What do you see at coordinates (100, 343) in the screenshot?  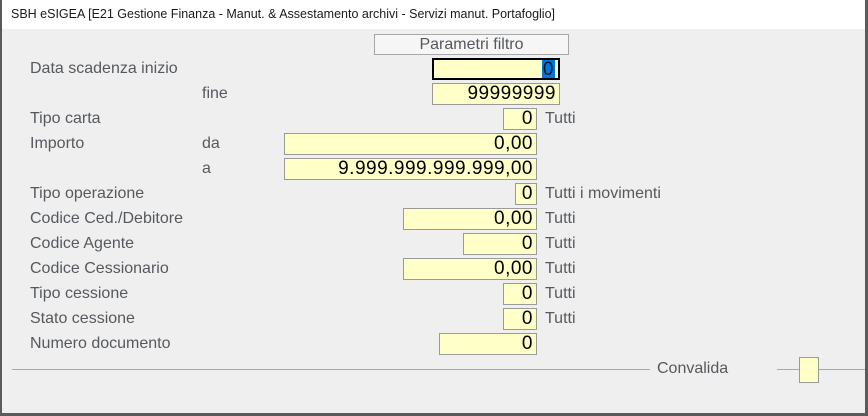 I see `label-numero-documento: Numero documento` at bounding box center [100, 343].